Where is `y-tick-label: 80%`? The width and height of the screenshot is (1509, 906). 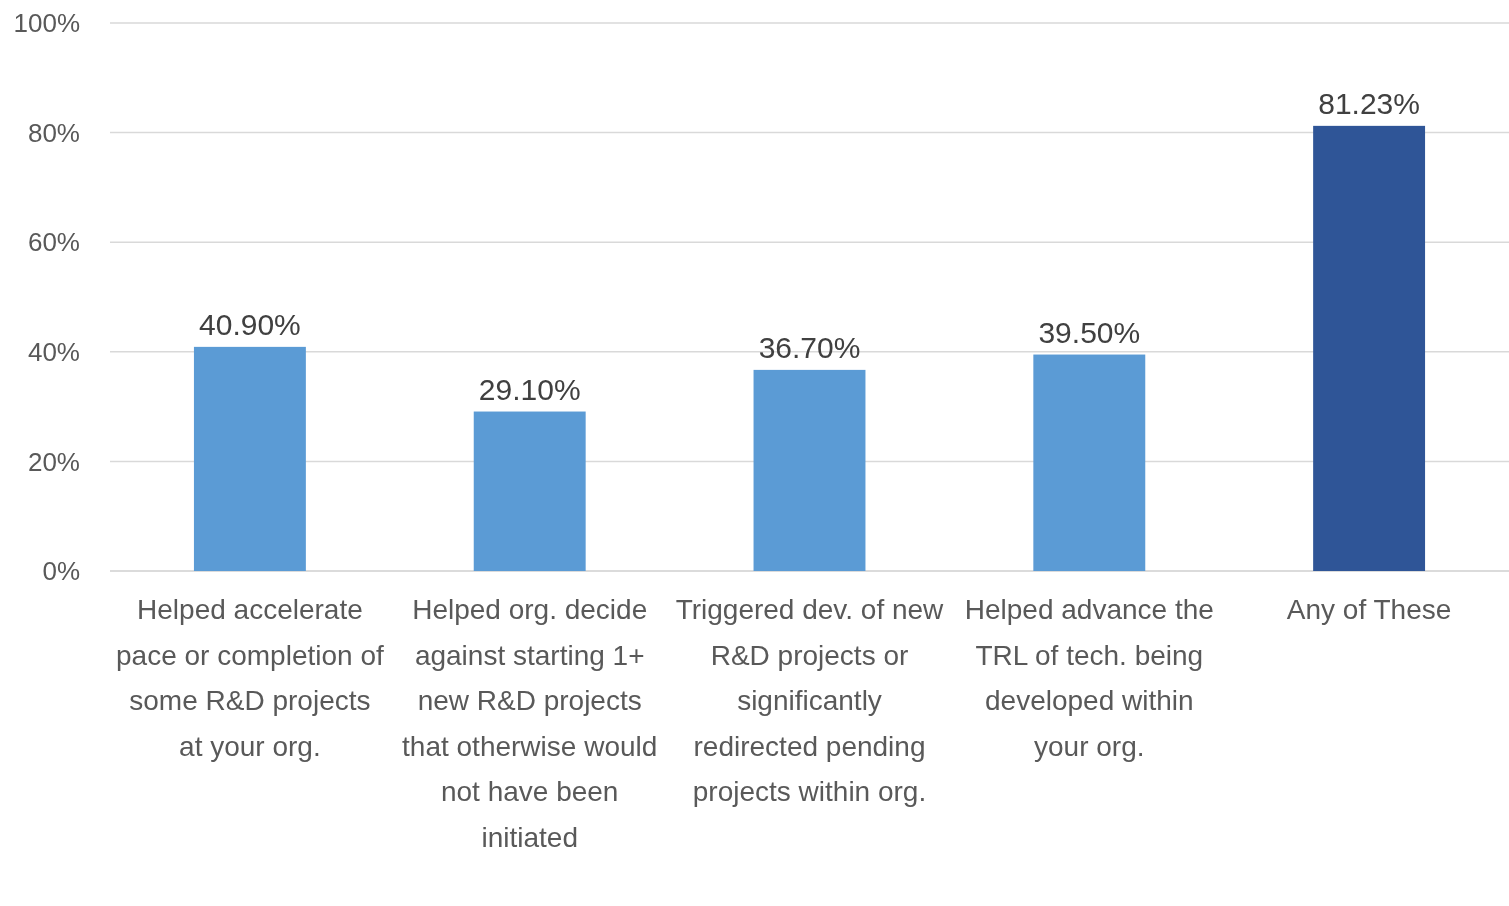 y-tick-label: 80% is located at coordinates (53, 132).